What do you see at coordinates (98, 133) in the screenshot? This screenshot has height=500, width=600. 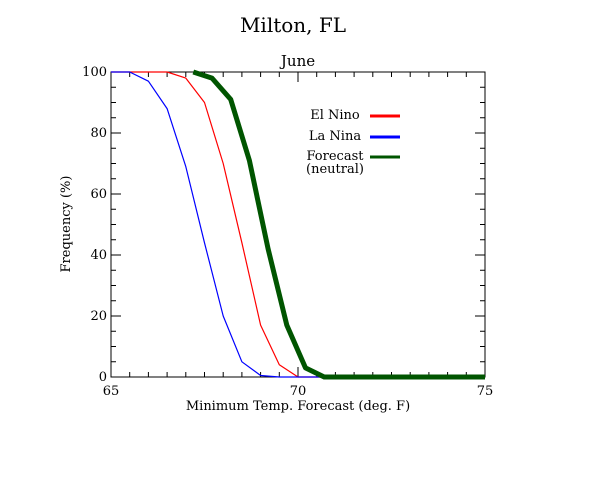 I see `y-tick-label: 80` at bounding box center [98, 133].